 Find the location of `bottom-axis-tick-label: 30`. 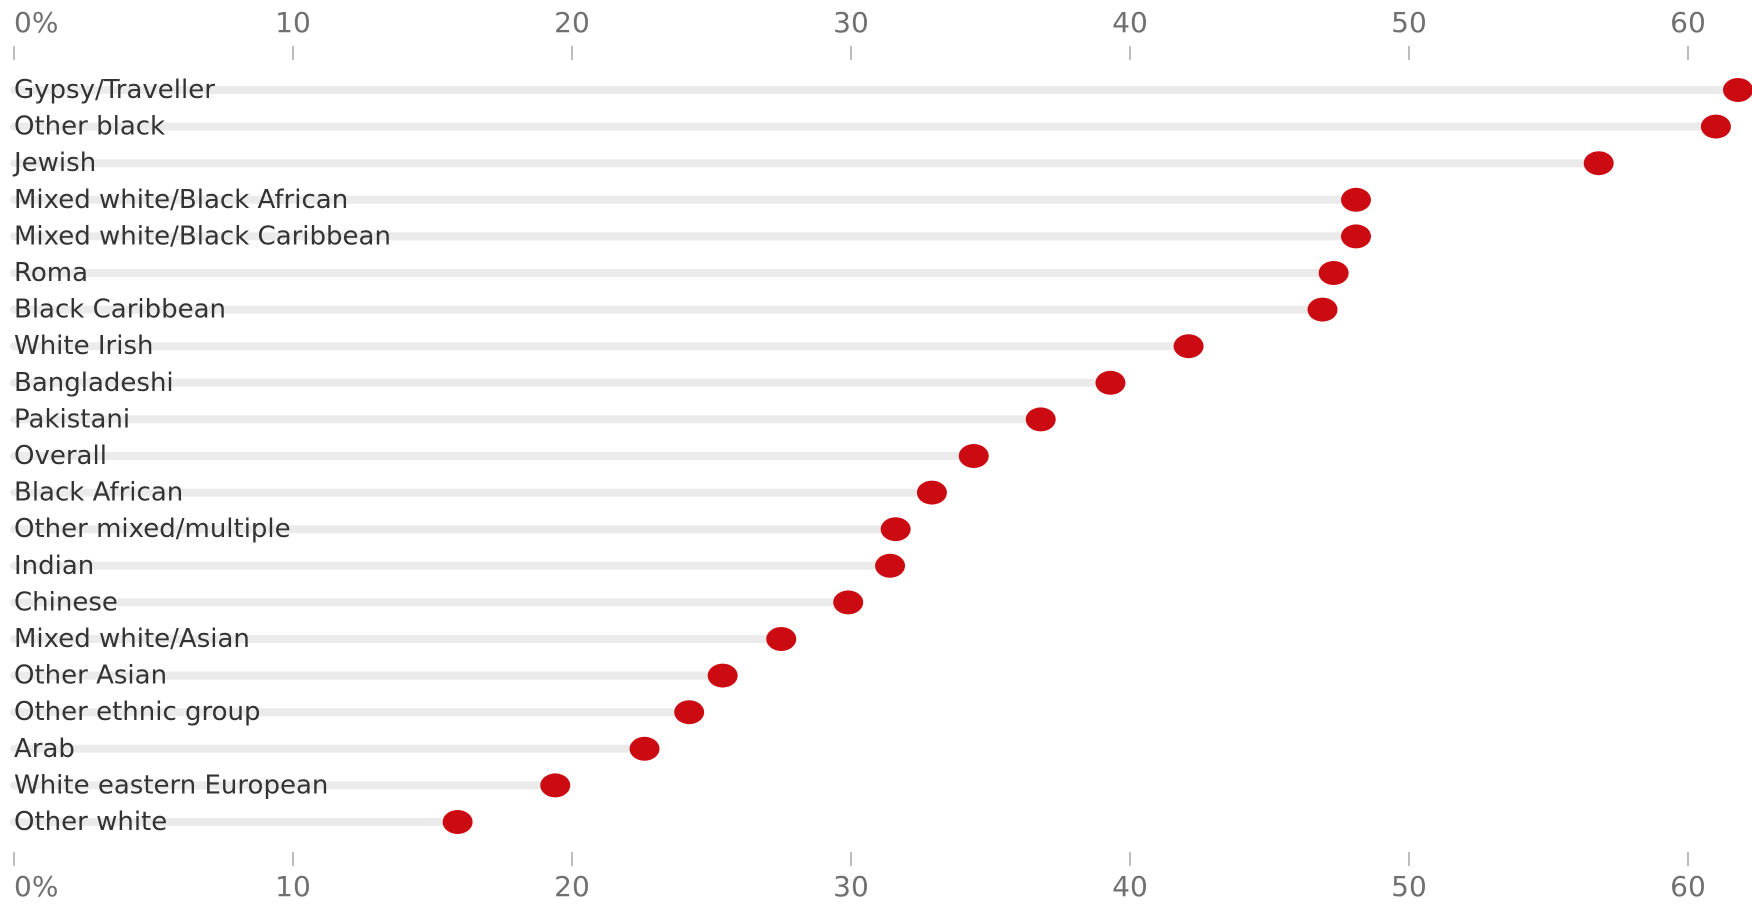

bottom-axis-tick-label: 30 is located at coordinates (851, 886).